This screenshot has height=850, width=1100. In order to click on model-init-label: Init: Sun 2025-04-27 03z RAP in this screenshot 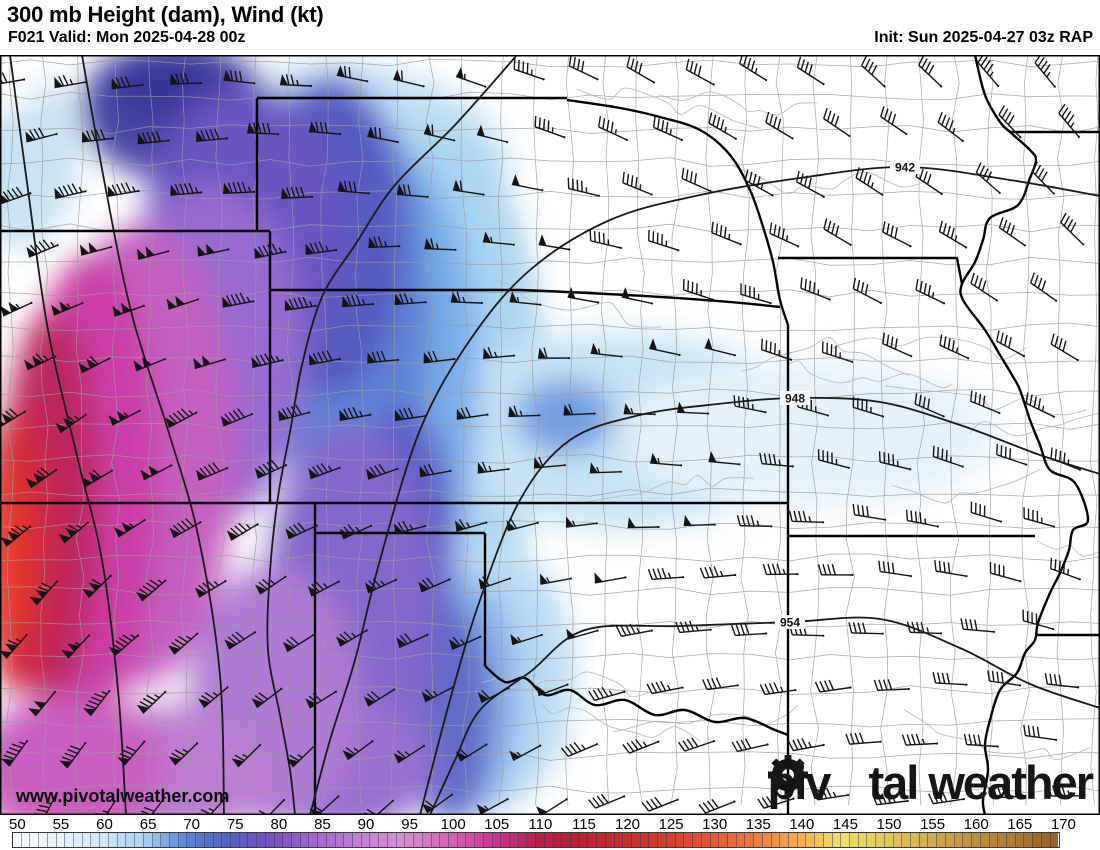, I will do `click(983, 37)`.